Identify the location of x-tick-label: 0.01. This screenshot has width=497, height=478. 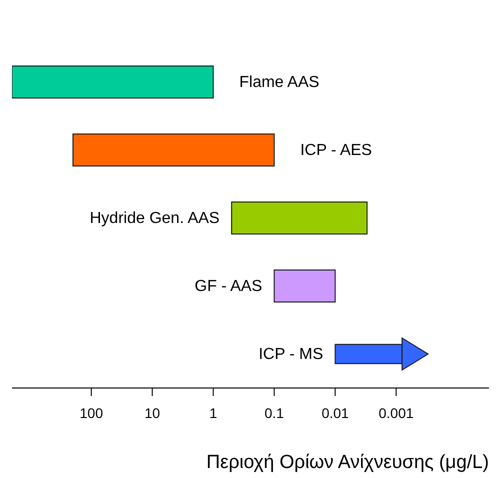
(336, 412).